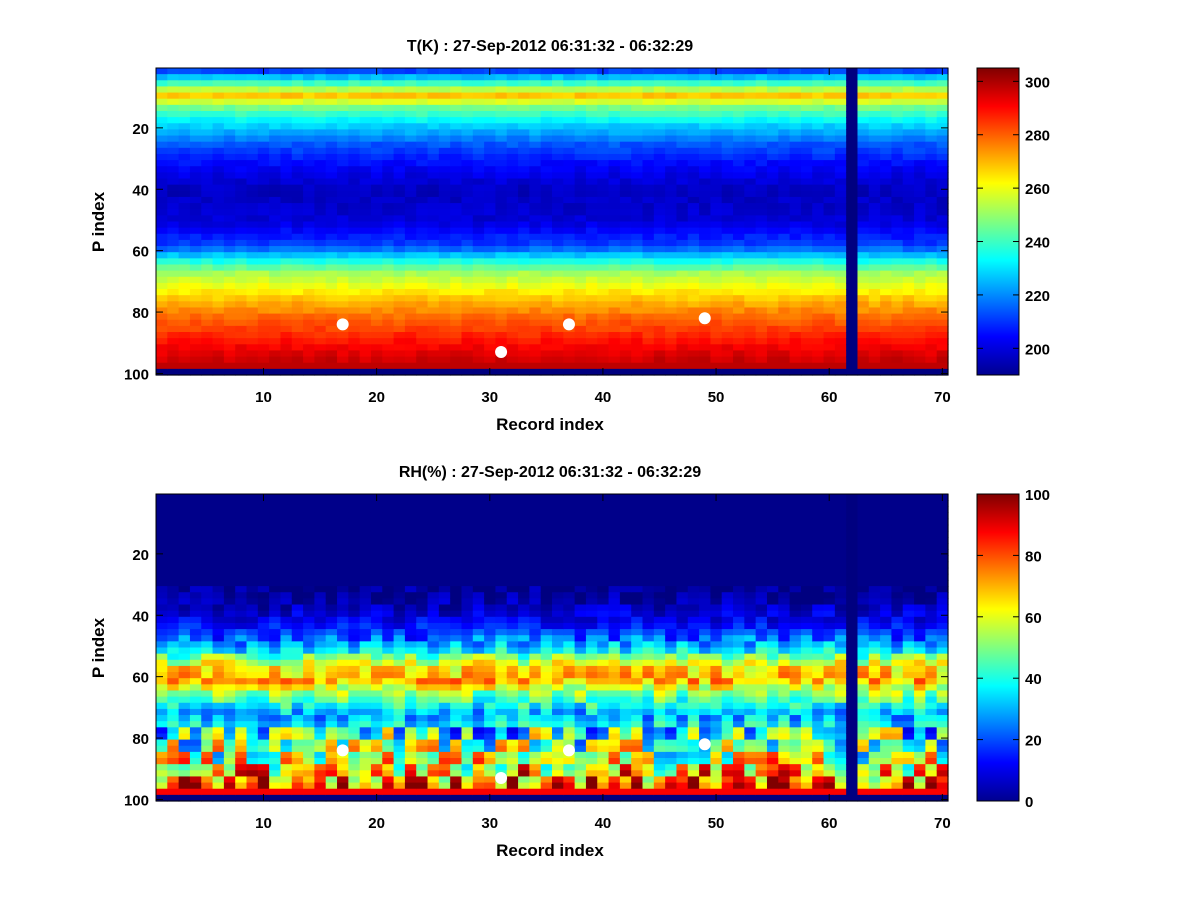 The width and height of the screenshot is (1200, 900). What do you see at coordinates (376, 397) in the screenshot?
I see `x-tick-label: 20` at bounding box center [376, 397].